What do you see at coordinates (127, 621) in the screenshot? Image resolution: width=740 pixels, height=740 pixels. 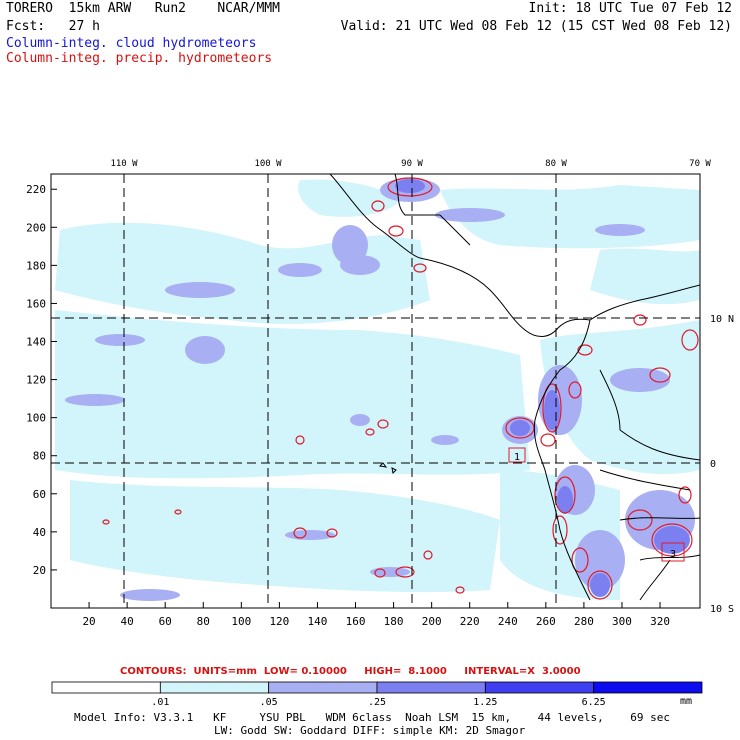 I see `x-tick-label: 40` at bounding box center [127, 621].